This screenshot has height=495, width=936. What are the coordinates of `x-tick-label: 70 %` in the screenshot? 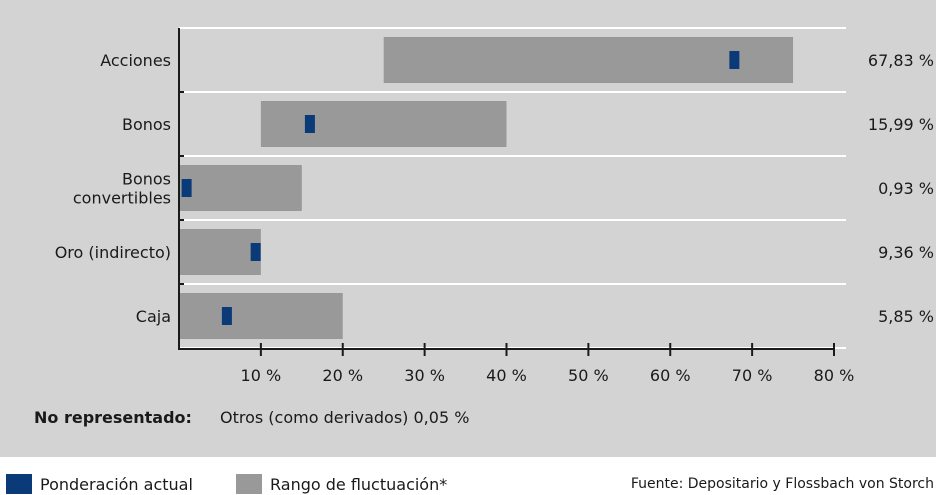 It's located at (752, 375).